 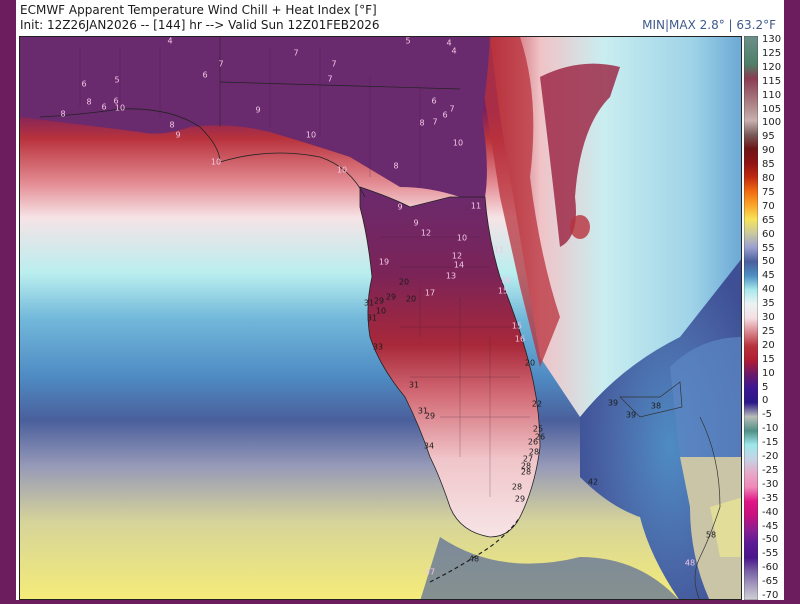 I want to click on colorbar-tick-label: 5, so click(x=765, y=387).